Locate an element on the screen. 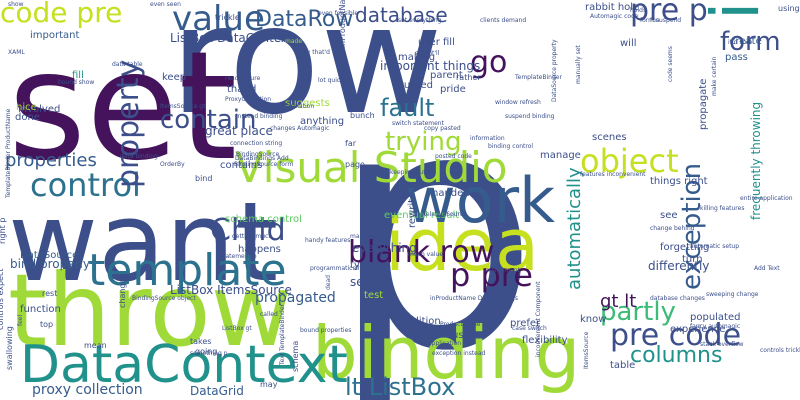 This screenshot has height=400, width=800. word-function: function is located at coordinates (40, 309).